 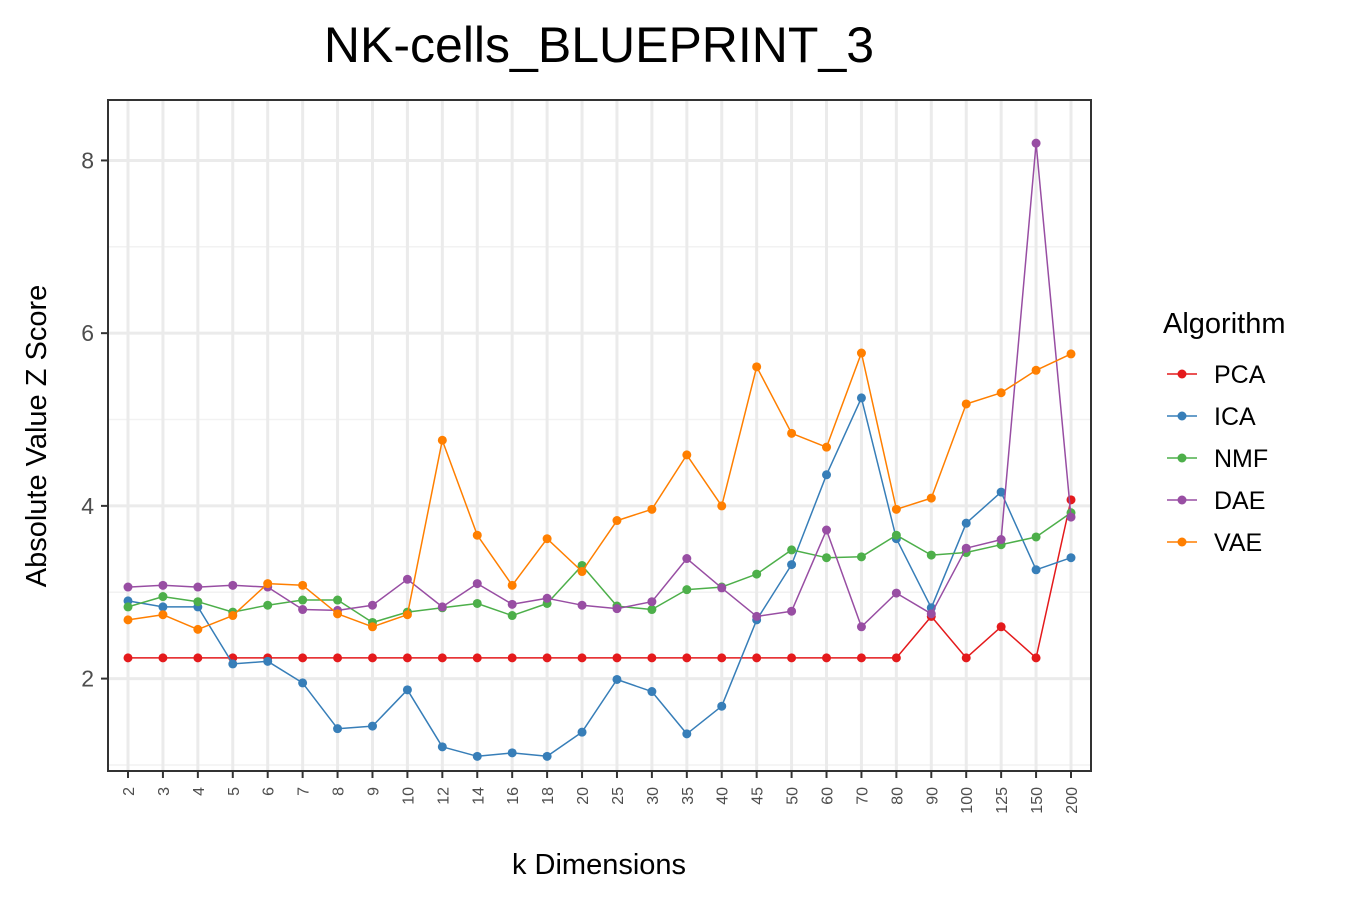 What do you see at coordinates (548, 796) in the screenshot?
I see `x-tick-label: 18` at bounding box center [548, 796].